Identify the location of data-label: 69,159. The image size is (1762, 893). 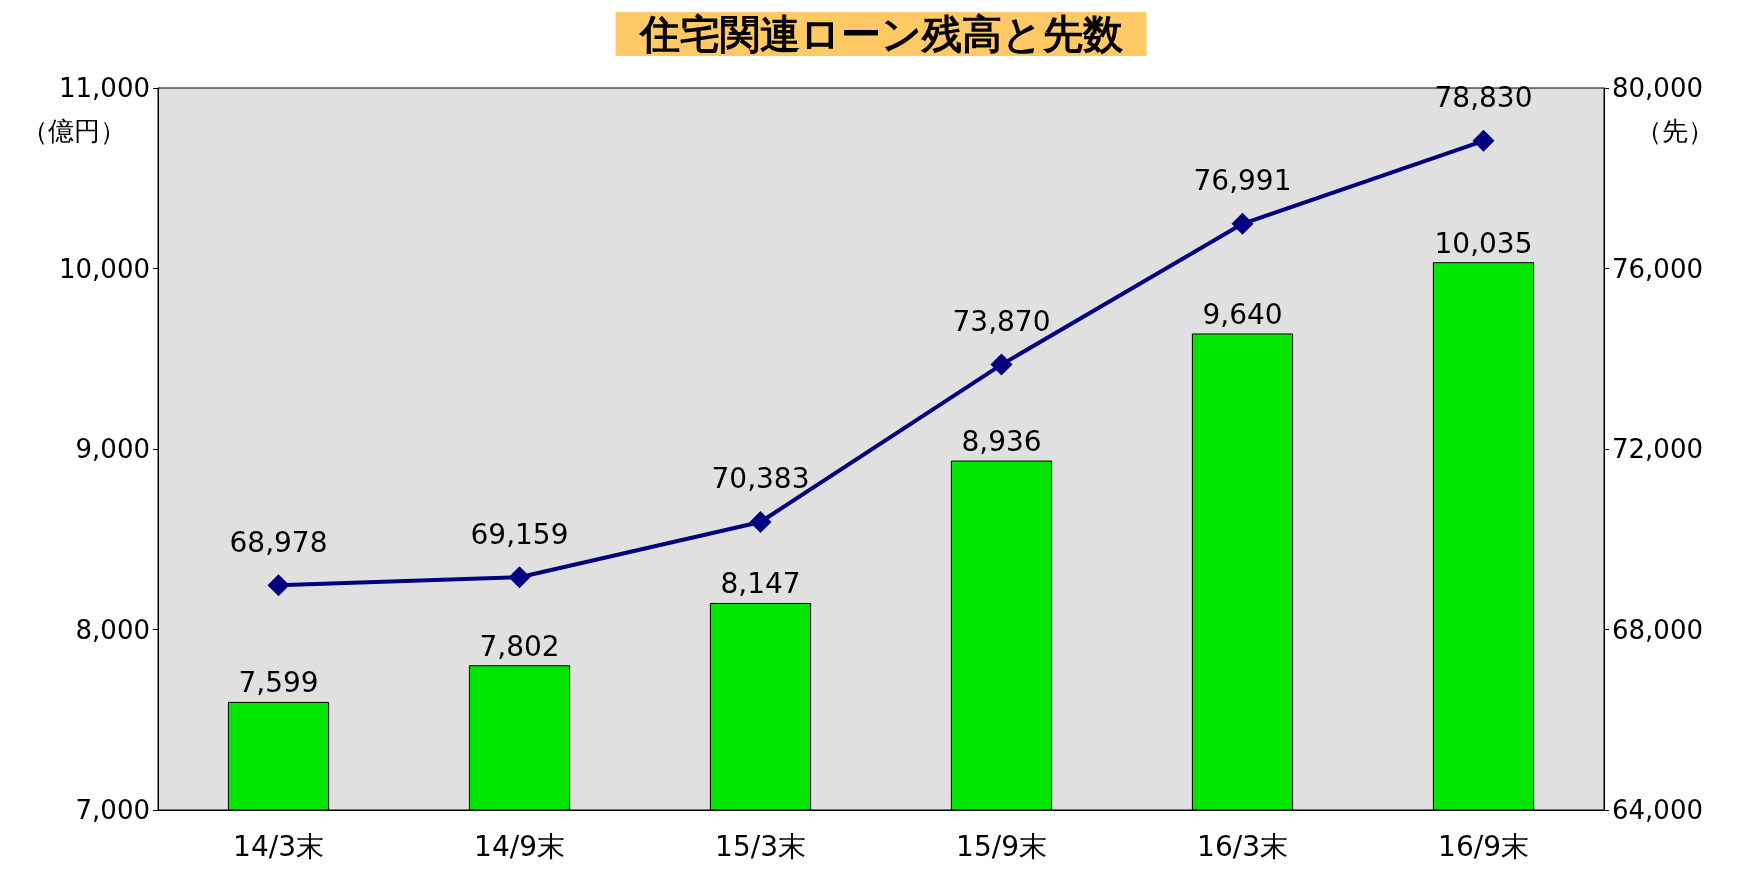
(519, 534).